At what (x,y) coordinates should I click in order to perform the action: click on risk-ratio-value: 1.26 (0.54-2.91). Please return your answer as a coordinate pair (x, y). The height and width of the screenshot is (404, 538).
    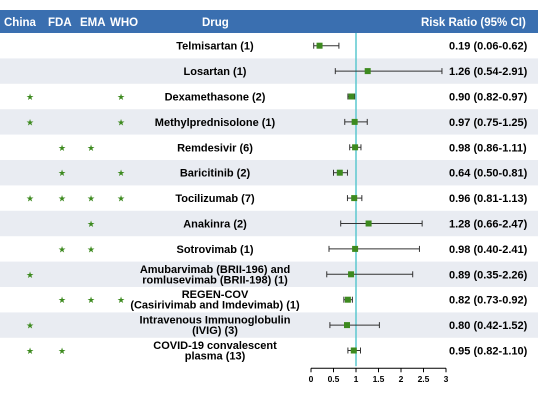
    Looking at the image, I should click on (488, 72).